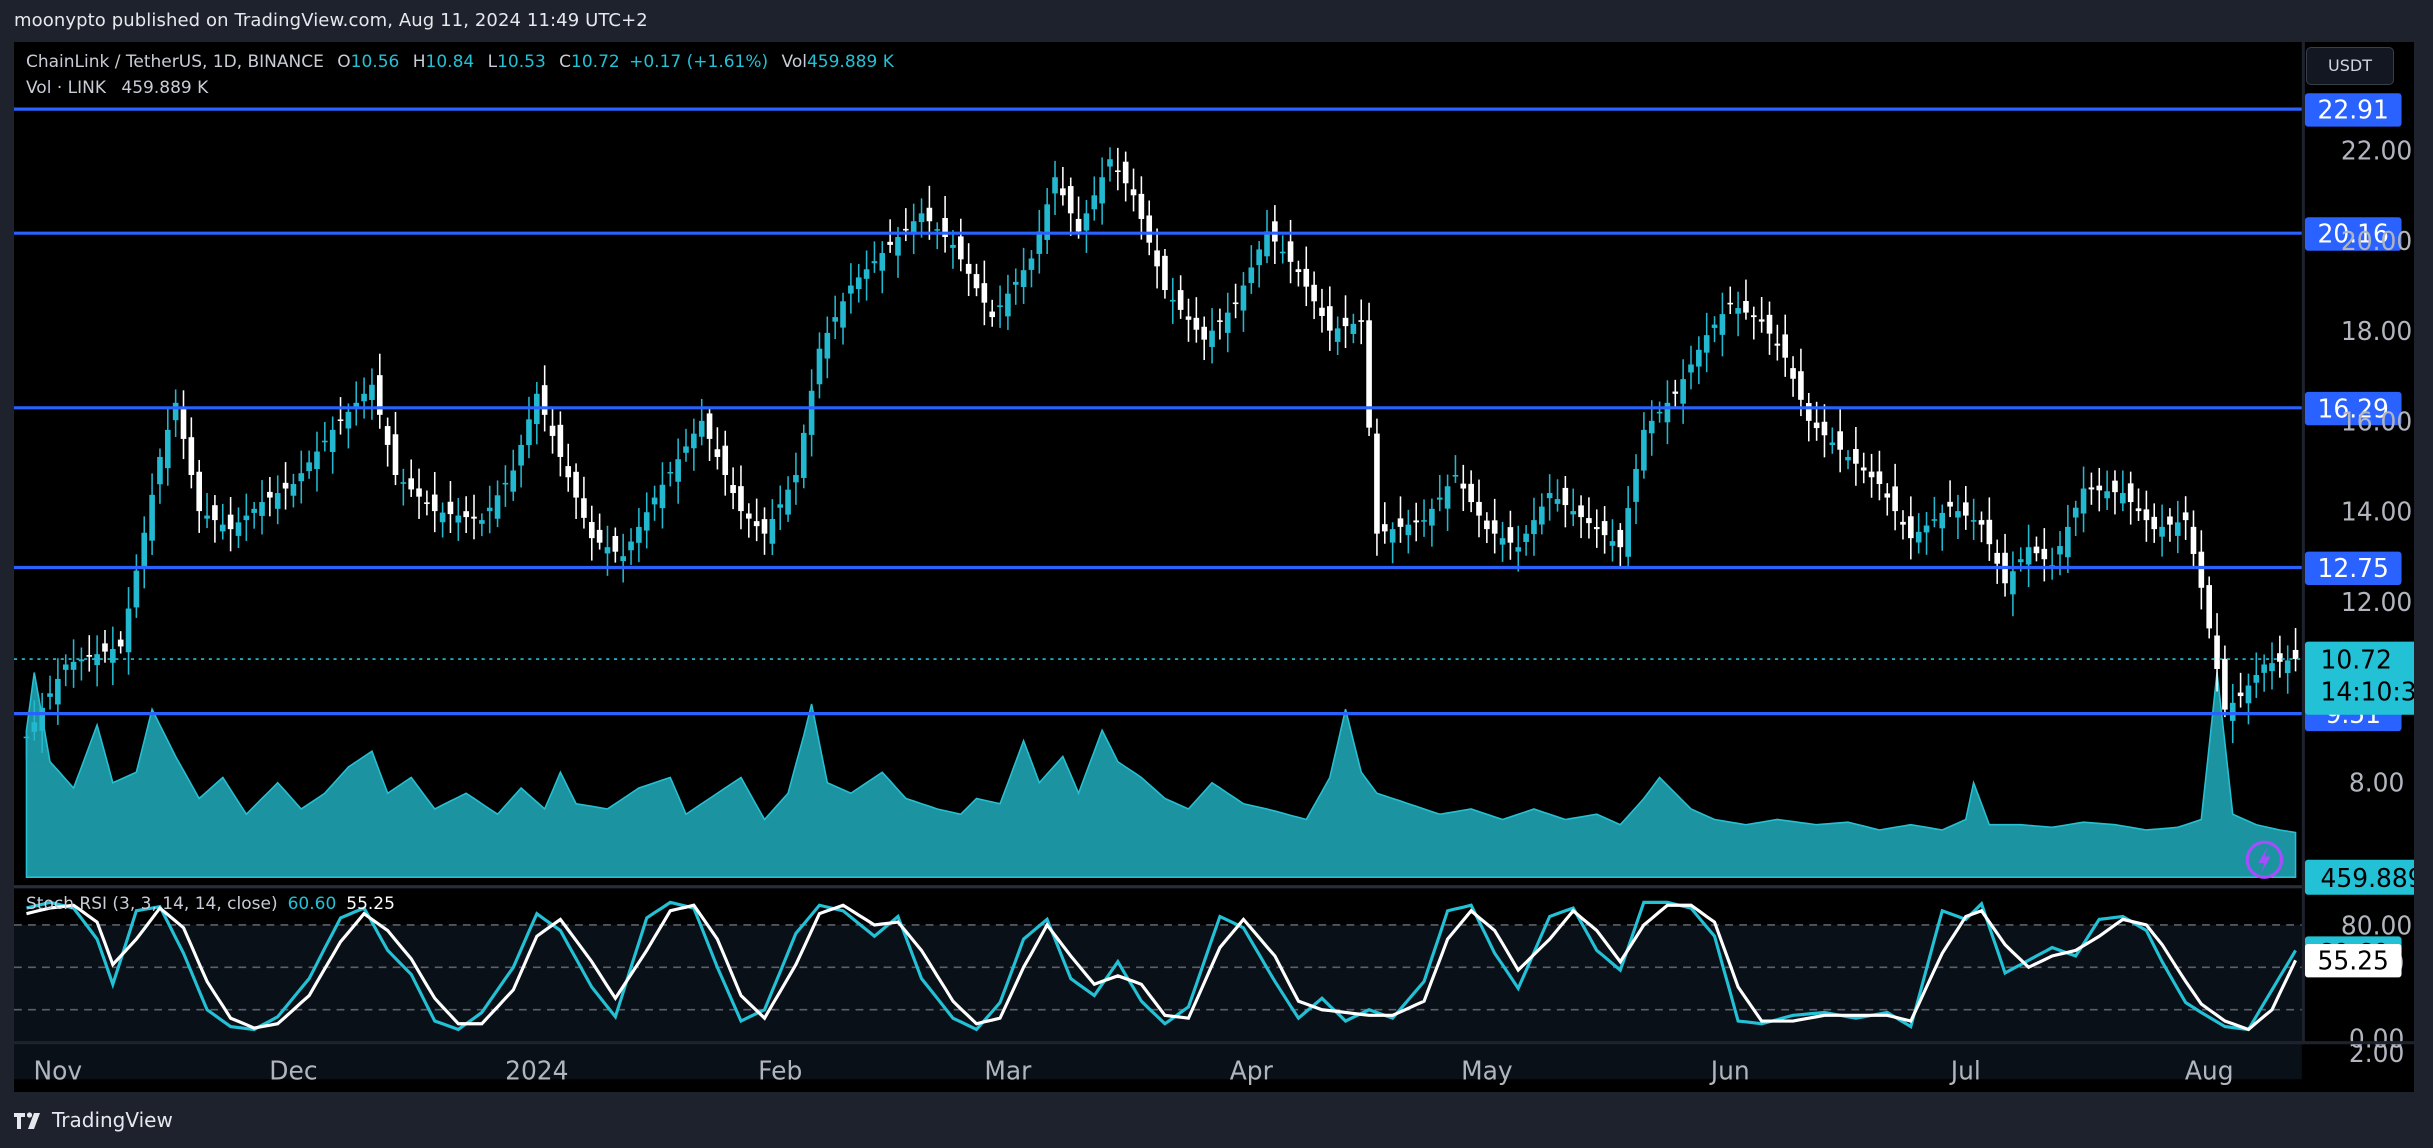 The width and height of the screenshot is (2433, 1148). Describe the element at coordinates (175, 62) in the screenshot. I see `symbol-title: ChainLink / TetherUS, 1D, BINANCE` at that location.